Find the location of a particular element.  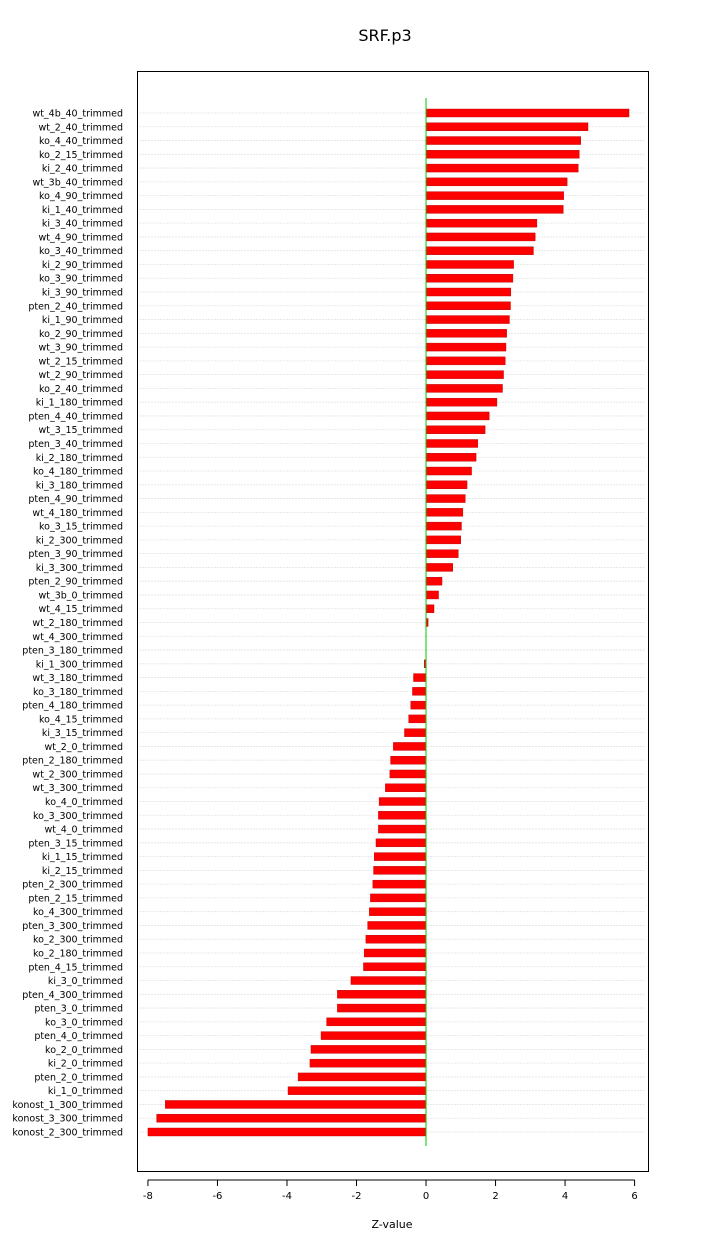

category-label: wt_3_300_trimmed is located at coordinates (77, 788).